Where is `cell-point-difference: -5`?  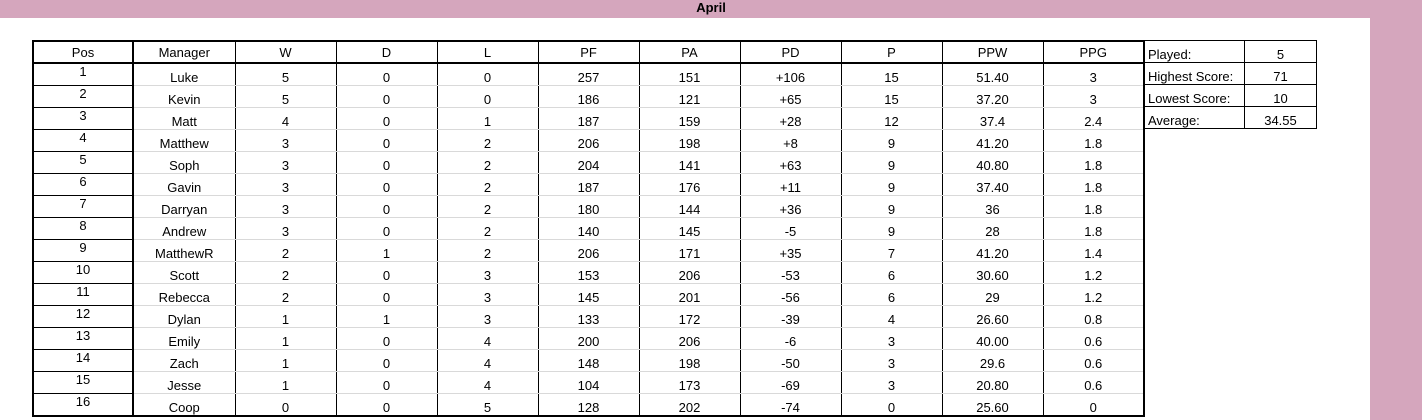
cell-point-difference: -5 is located at coordinates (790, 228).